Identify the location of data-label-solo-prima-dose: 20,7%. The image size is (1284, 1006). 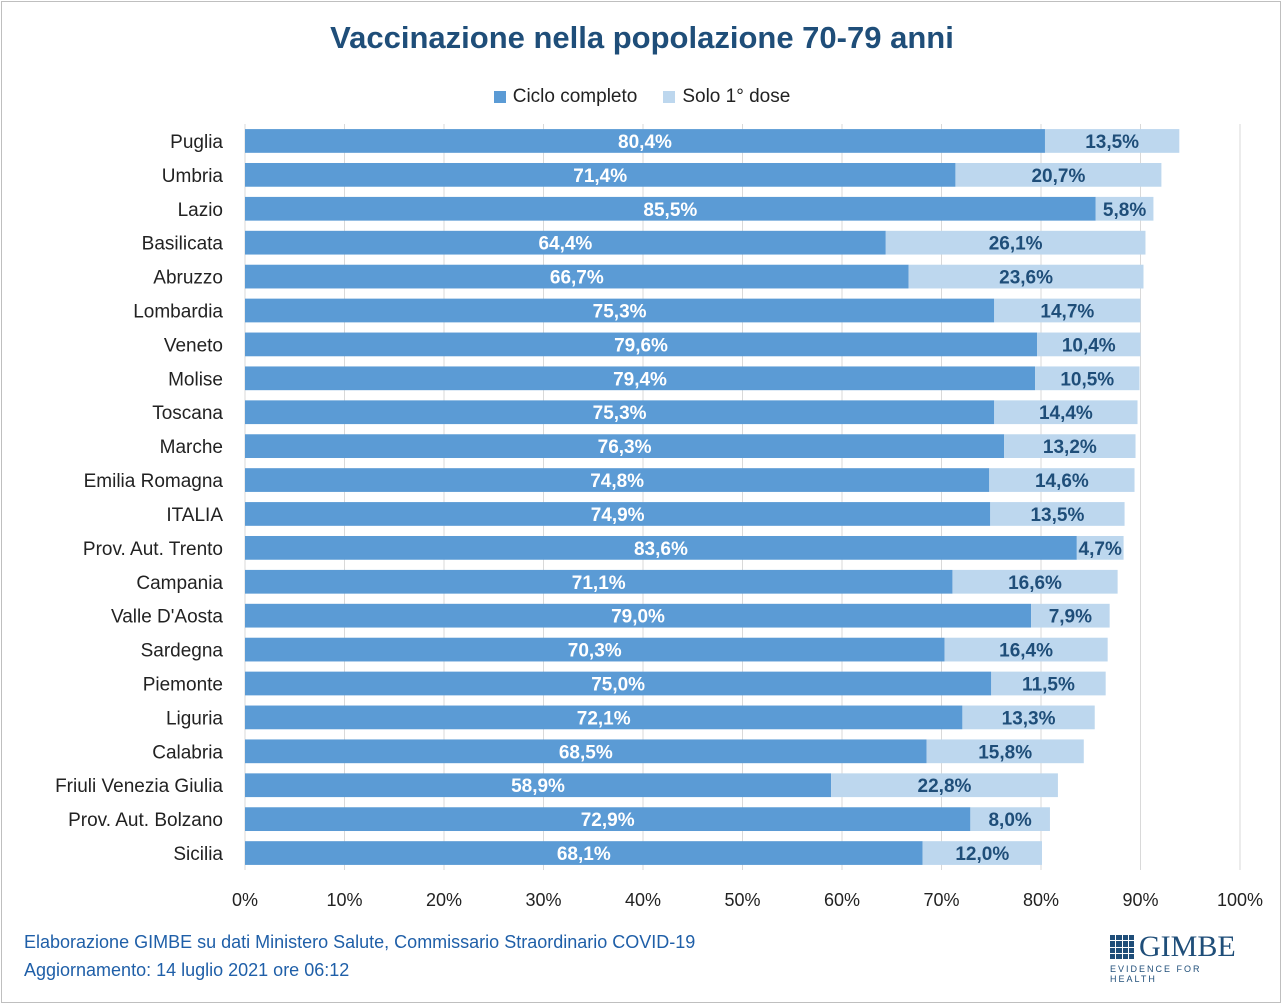
(1058, 176).